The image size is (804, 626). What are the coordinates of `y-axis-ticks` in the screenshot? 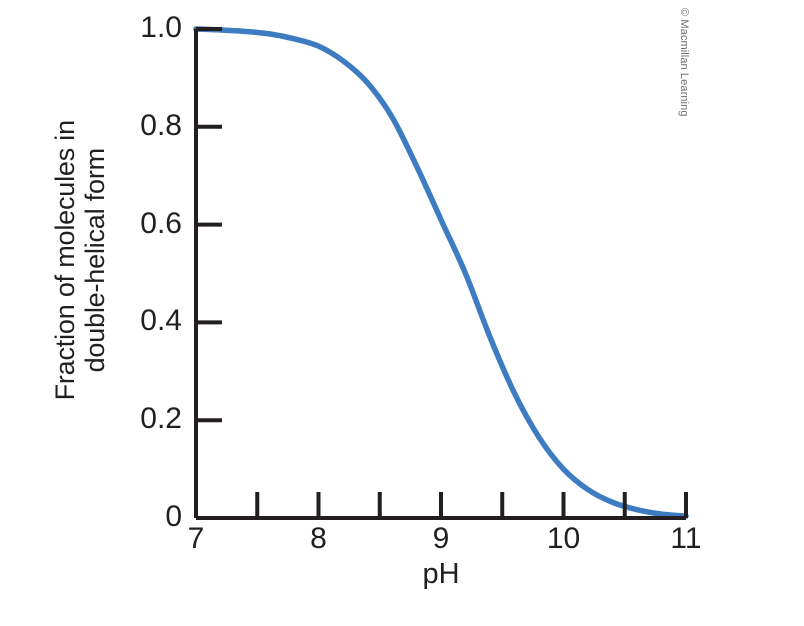 It's located at (209, 225).